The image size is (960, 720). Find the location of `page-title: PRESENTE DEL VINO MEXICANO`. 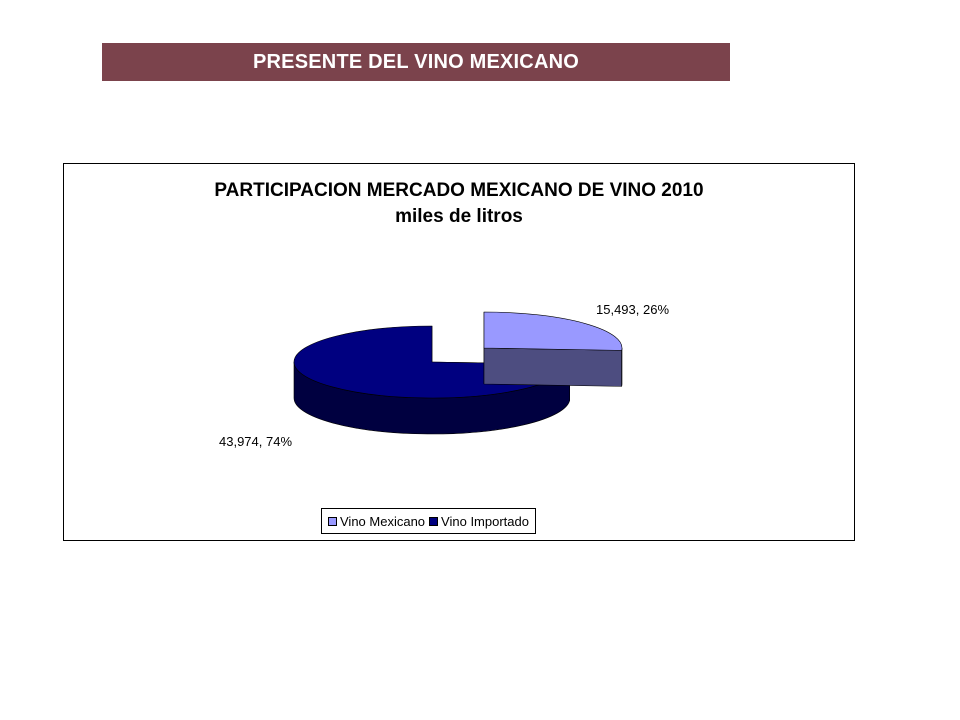

page-title: PRESENTE DEL VINO MEXICANO is located at coordinates (416, 61).